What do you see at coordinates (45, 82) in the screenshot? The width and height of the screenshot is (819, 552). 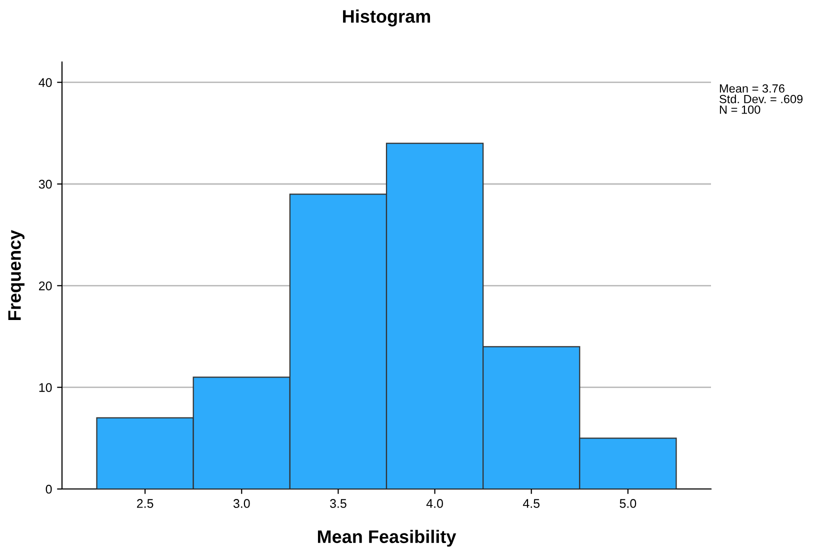 I see `y-tick-label: 40` at bounding box center [45, 82].